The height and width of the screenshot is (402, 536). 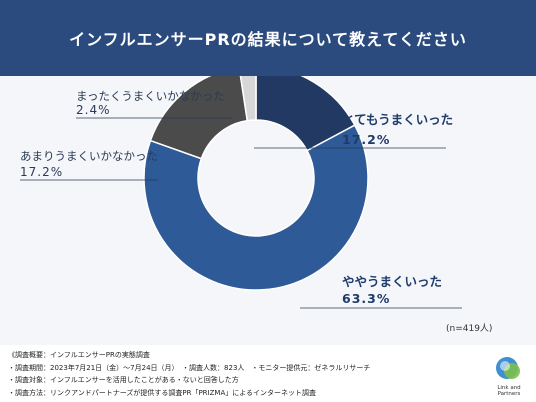 I want to click on logo-wordmark: Link and Partners, so click(x=509, y=391).